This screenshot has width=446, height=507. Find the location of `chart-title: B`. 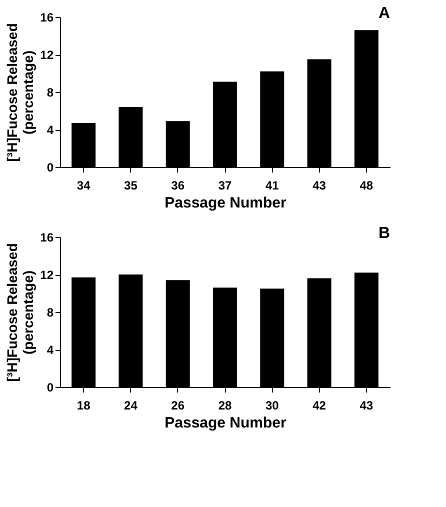

chart-title: B is located at coordinates (384, 233).